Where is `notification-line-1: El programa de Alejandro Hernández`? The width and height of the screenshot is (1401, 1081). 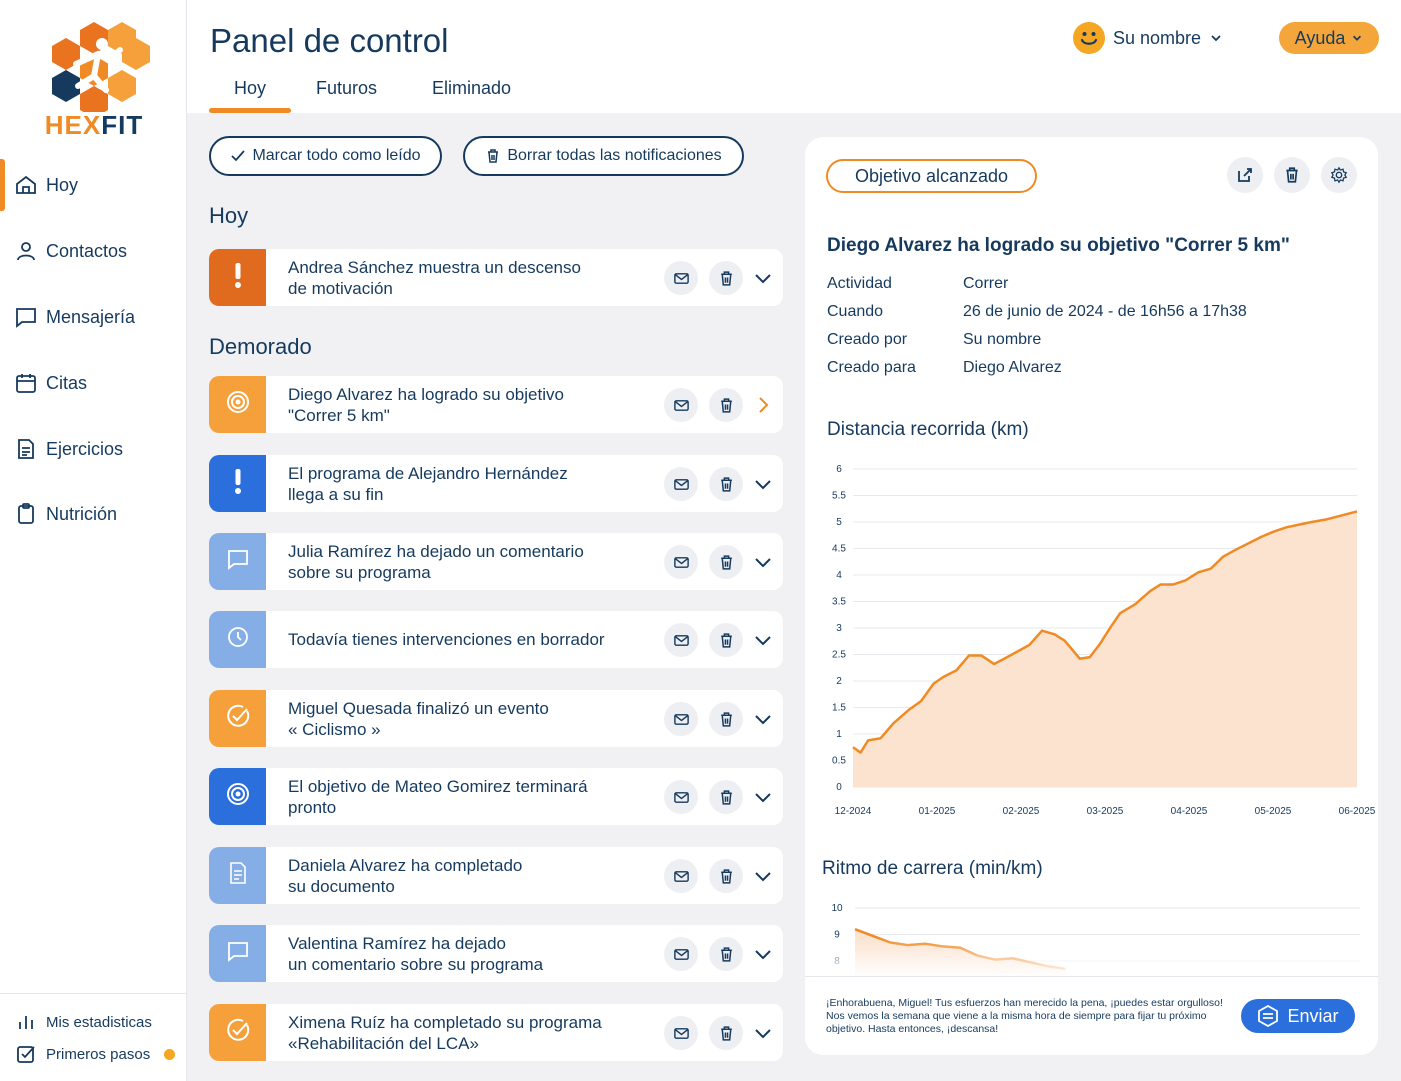 notification-line-1: El programa de Alejandro Hernández is located at coordinates (428, 473).